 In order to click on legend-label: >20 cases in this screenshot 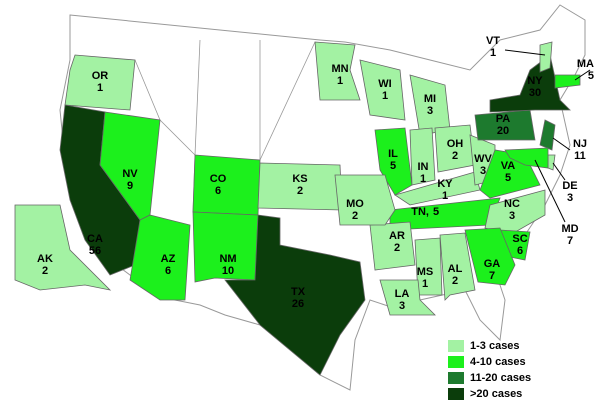, I will do `click(496, 394)`.